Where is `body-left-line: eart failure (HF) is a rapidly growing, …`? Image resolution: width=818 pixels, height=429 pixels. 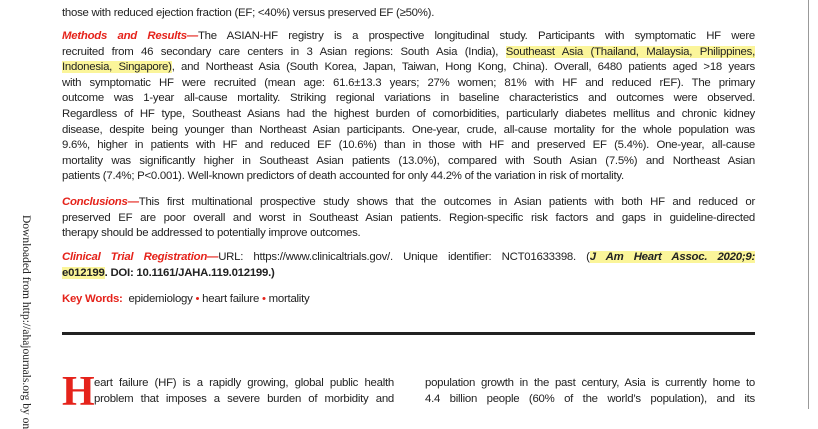
body-left-line: eart failure (HF) is a rapidly growing, … is located at coordinates (244, 383).